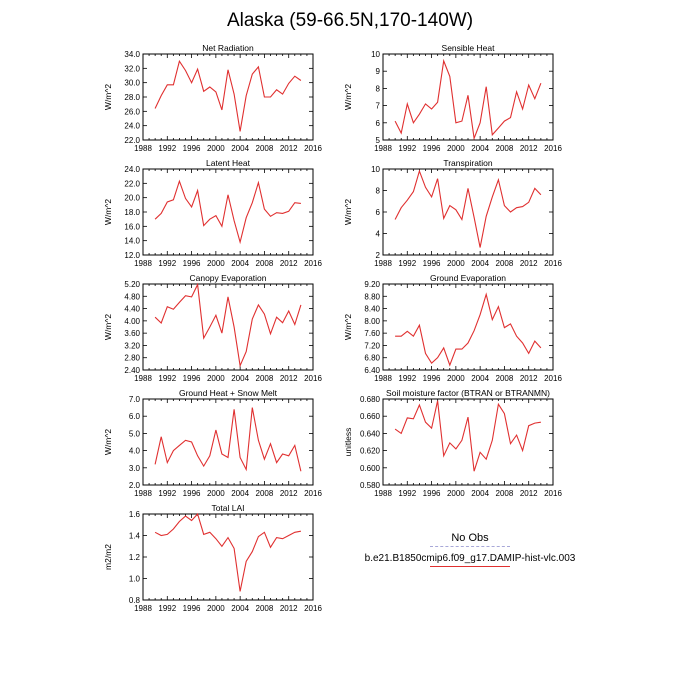 This screenshot has height=700, width=700. What do you see at coordinates (132, 309) in the screenshot?
I see `y-tick-label: 4.40` at bounding box center [132, 309].